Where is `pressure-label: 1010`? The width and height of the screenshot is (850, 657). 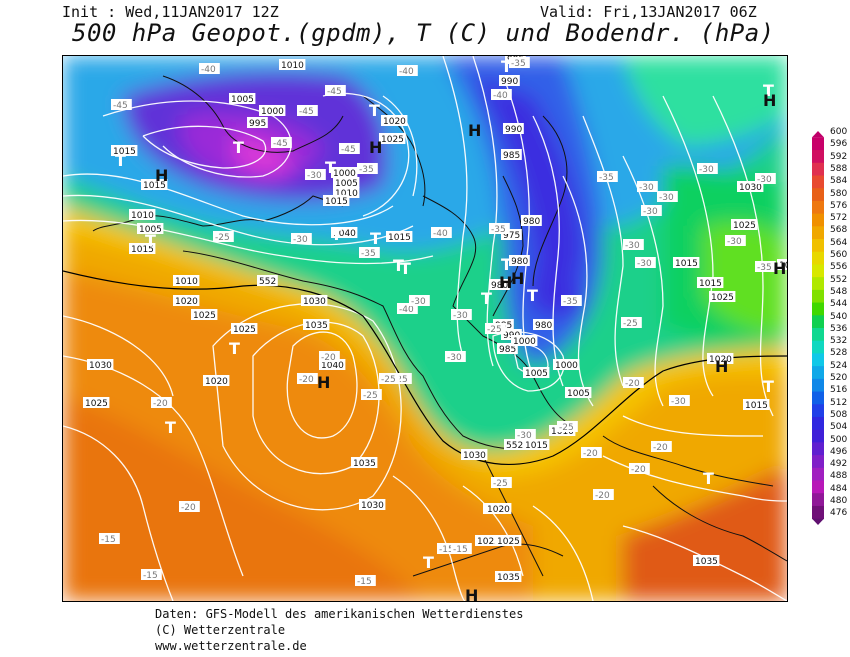
pressure-label: 1010 is located at coordinates (292, 65).